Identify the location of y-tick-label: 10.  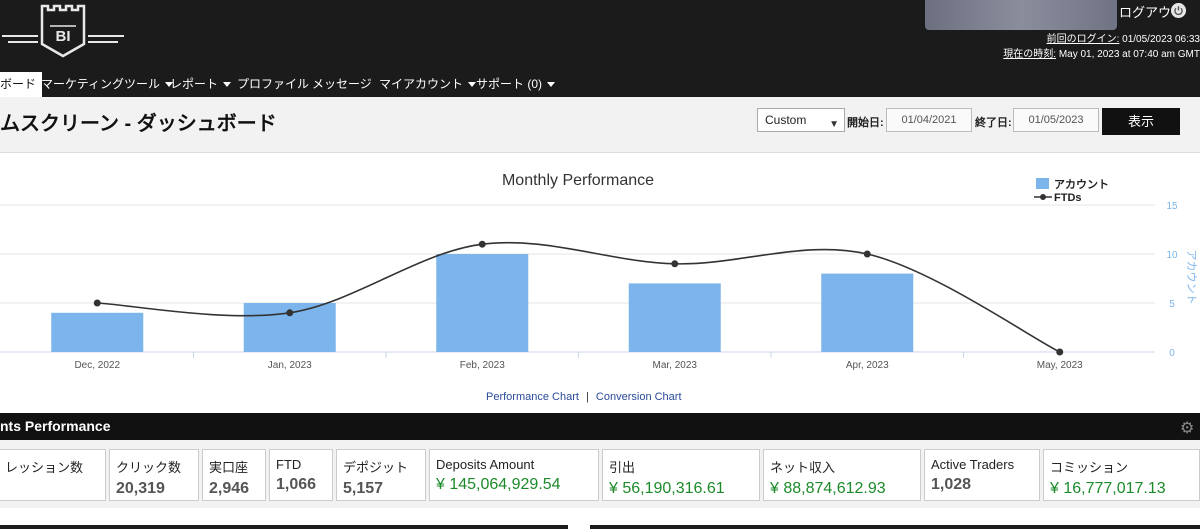
(1172, 255).